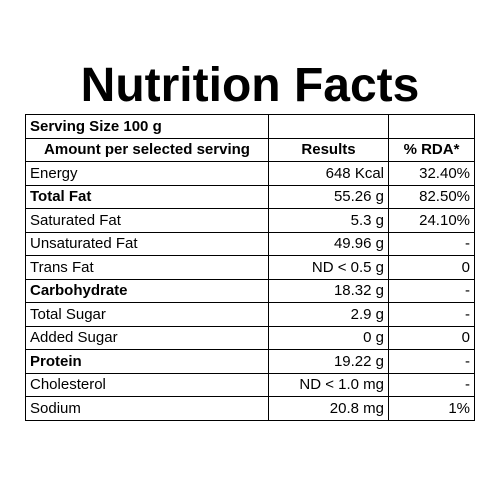 This screenshot has width=500, height=500. I want to click on serving-size-label: Serving Size 100 g, so click(147, 126).